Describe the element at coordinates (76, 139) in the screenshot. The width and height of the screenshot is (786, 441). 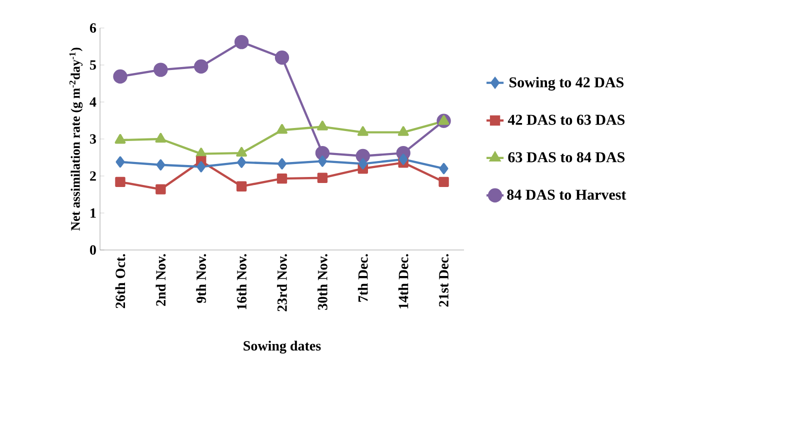
I see `y-axis-title: Net assimilation rate (g m$^{-2}$day$^{-1}$)` at that location.